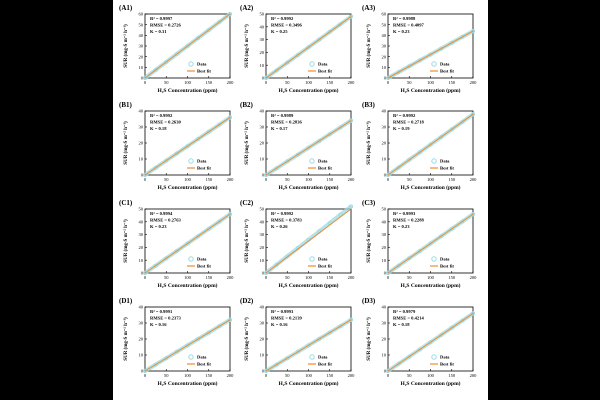  Describe the element at coordinates (158, 324) in the screenshot. I see `stat-annotation: K = 0.16` at that location.